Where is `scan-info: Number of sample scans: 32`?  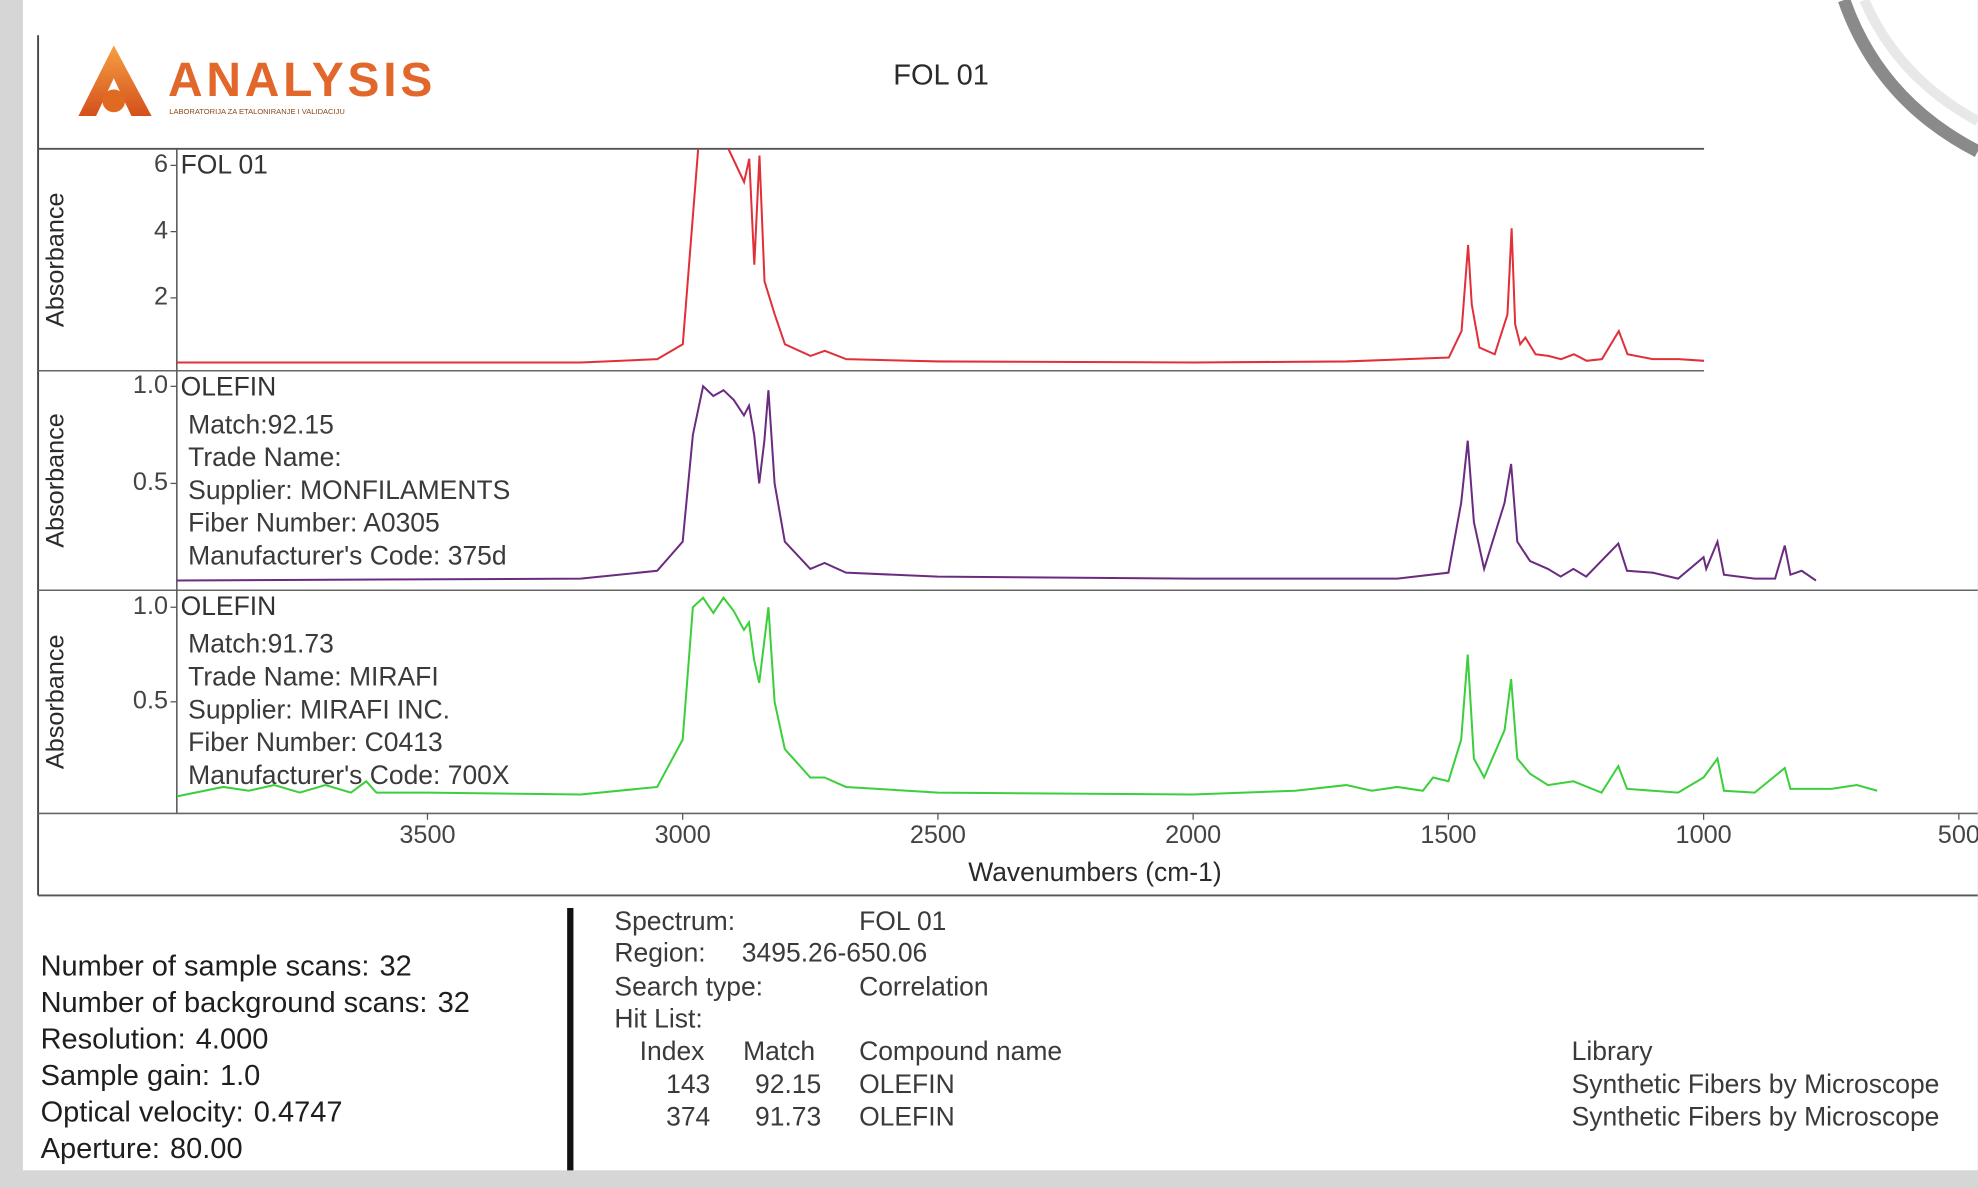
scan-info: Number of sample scans: 32 is located at coordinates (226, 966).